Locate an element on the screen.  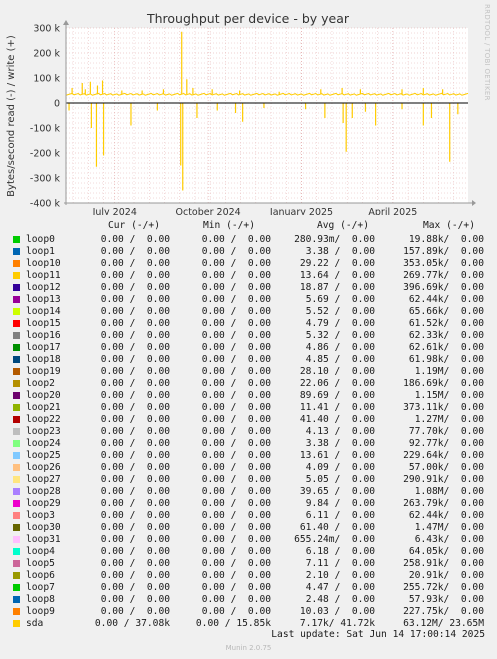
legend-avg-value: 13.64 / 0.00 is located at coordinates (337, 275).